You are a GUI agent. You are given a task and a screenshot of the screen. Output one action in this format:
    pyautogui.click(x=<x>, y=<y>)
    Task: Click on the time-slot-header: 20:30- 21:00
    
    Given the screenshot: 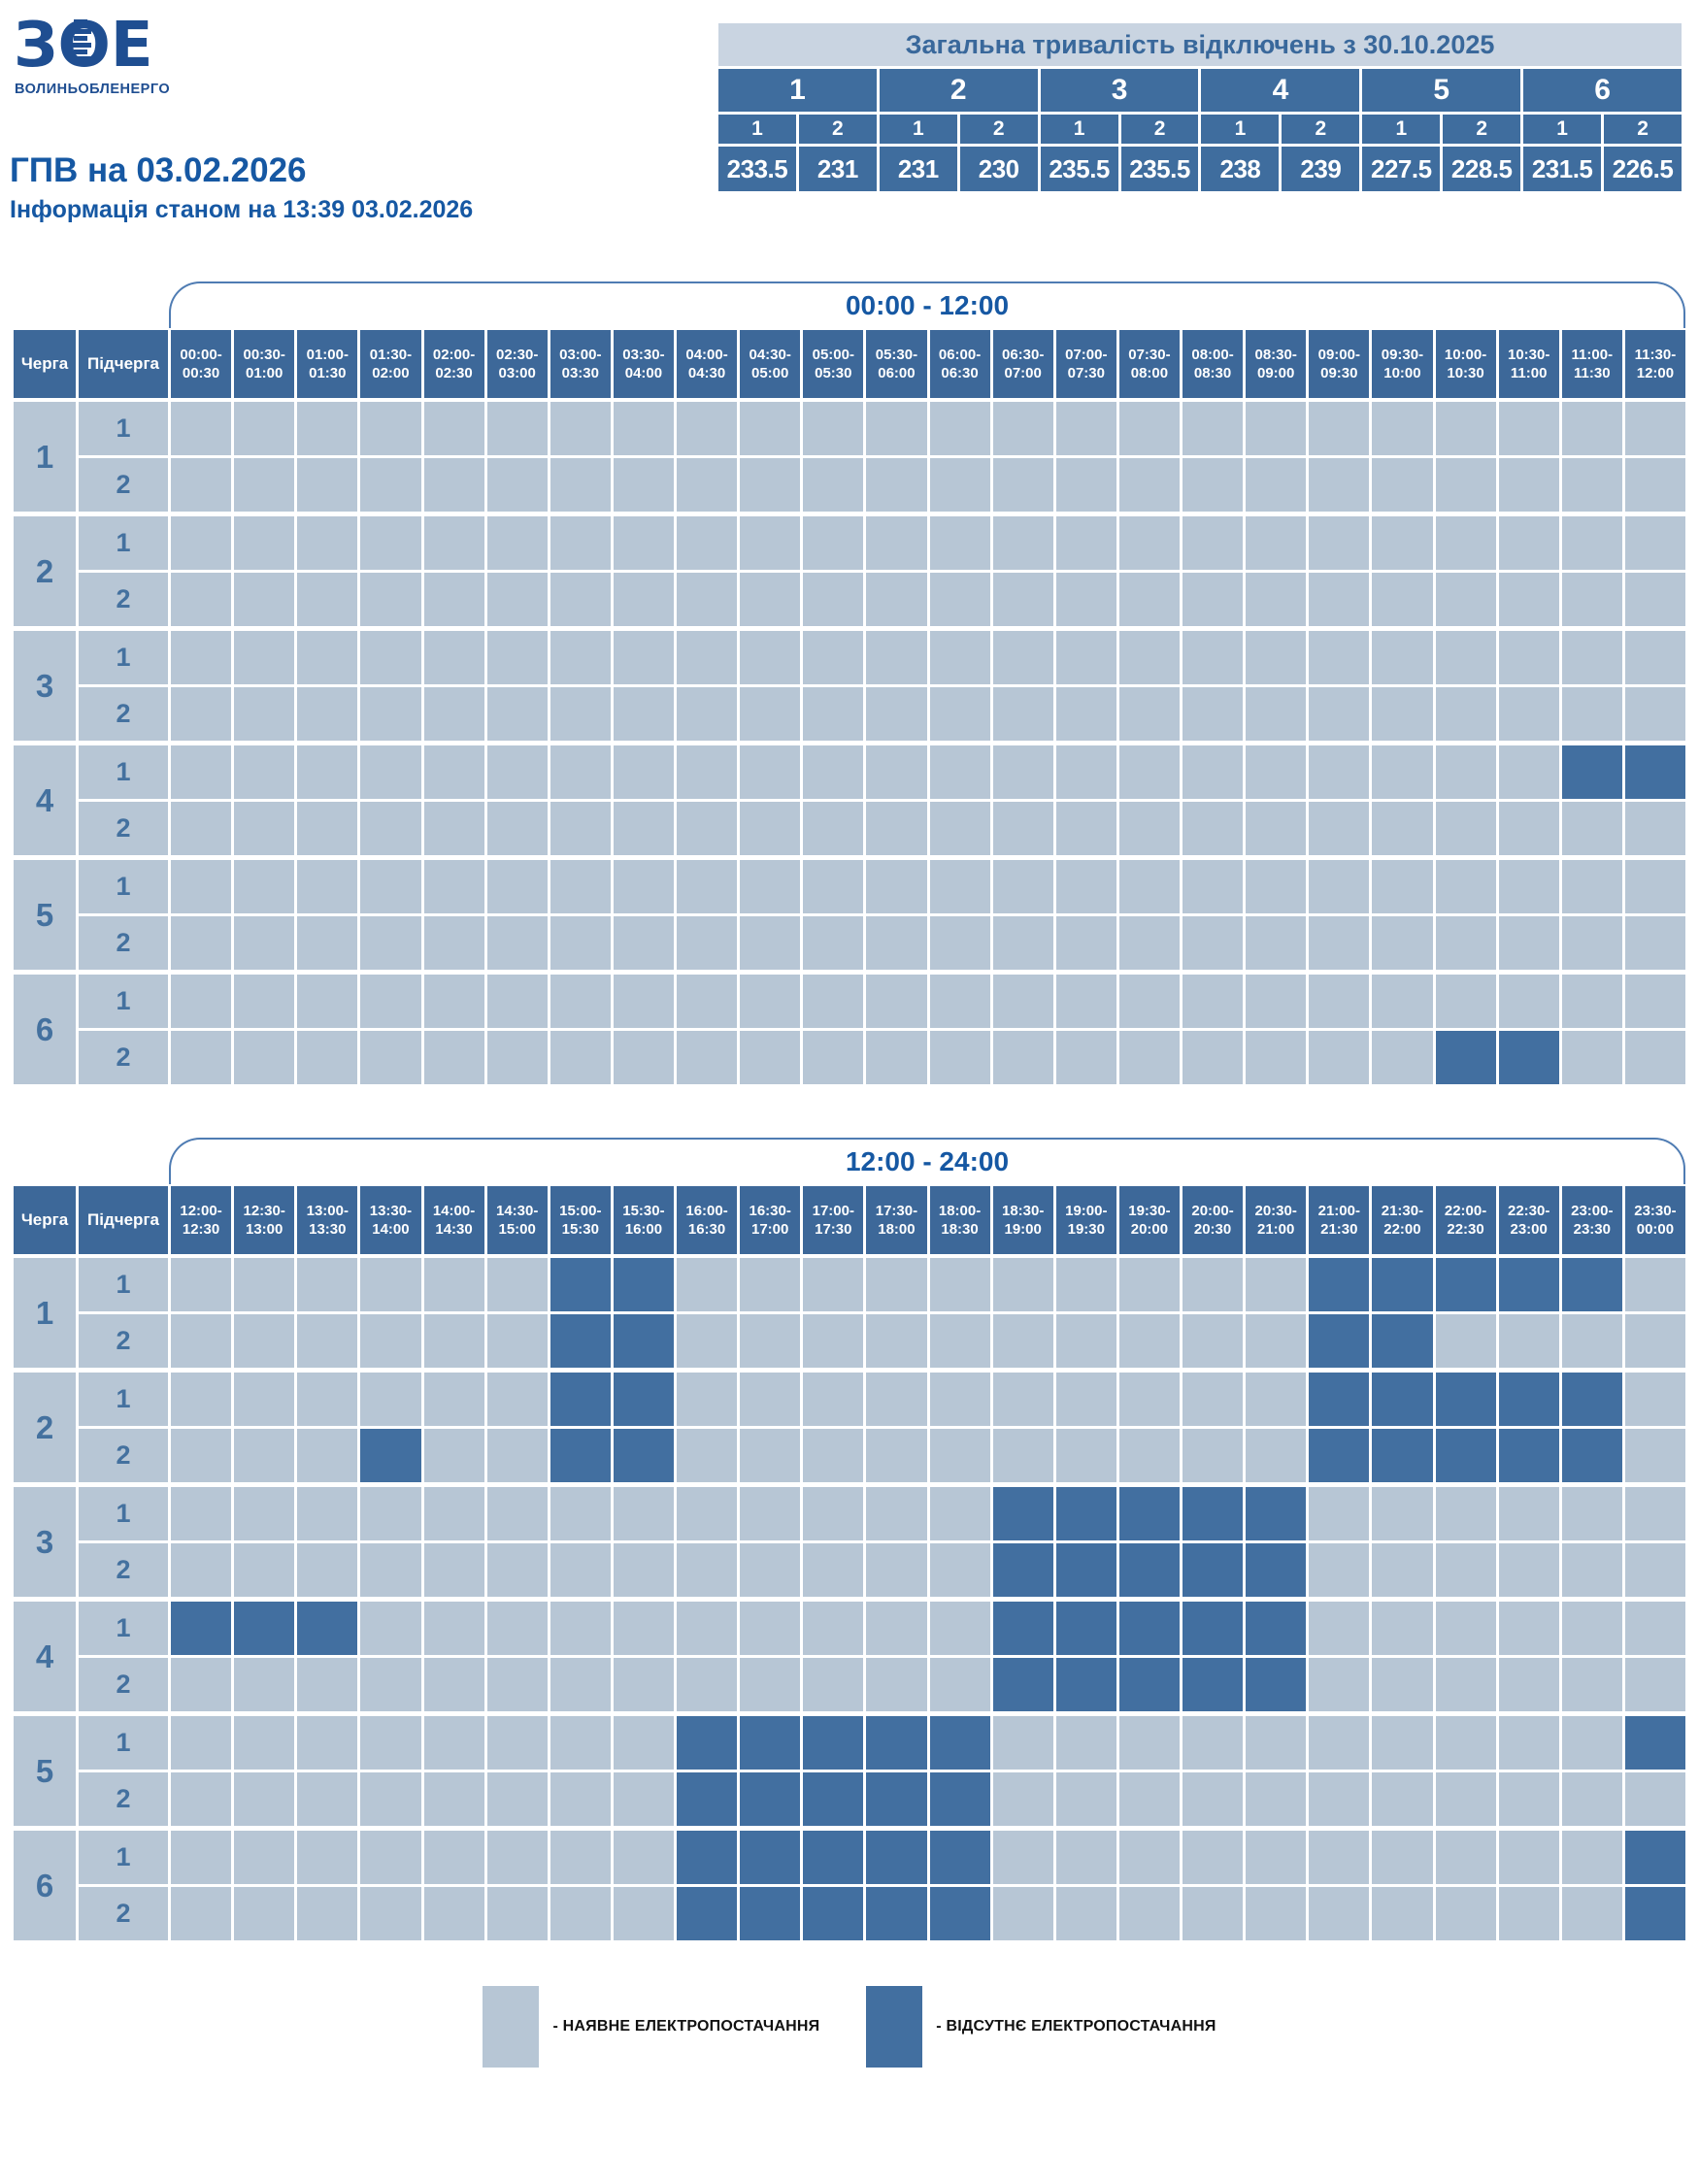 What is the action you would take?
    pyautogui.click(x=1276, y=1220)
    